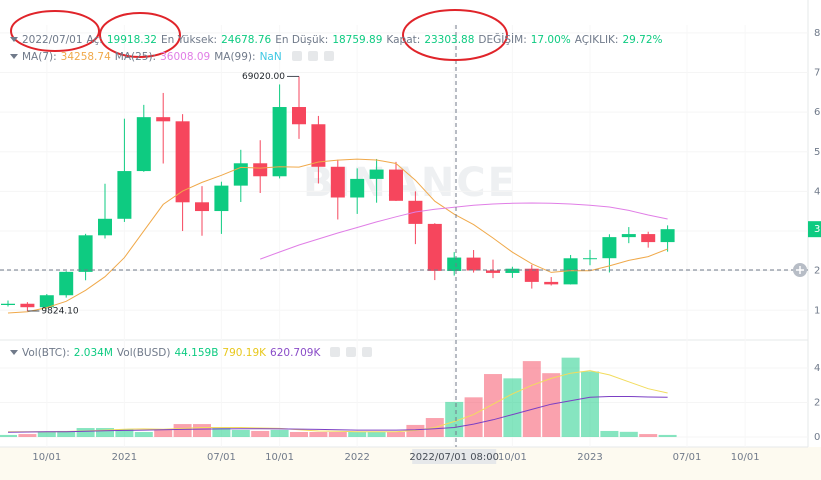 The width and height of the screenshot is (821, 480). Describe the element at coordinates (589, 457) in the screenshot. I see `x-tick-label: 2023` at that location.